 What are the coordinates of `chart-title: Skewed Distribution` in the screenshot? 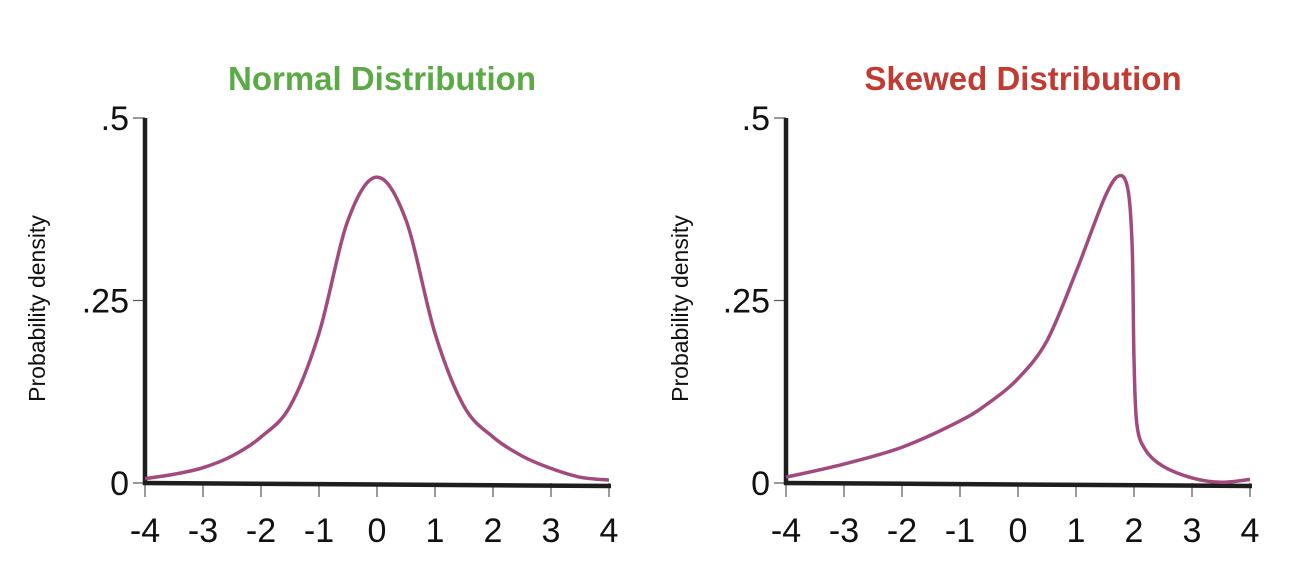 It's located at (1022, 78).